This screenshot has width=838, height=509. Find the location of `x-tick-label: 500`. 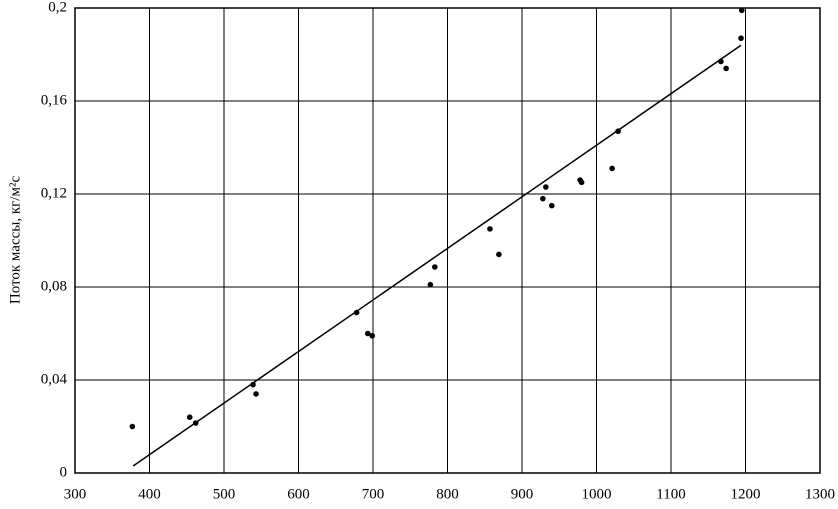

x-tick-label: 500 is located at coordinates (224, 494).